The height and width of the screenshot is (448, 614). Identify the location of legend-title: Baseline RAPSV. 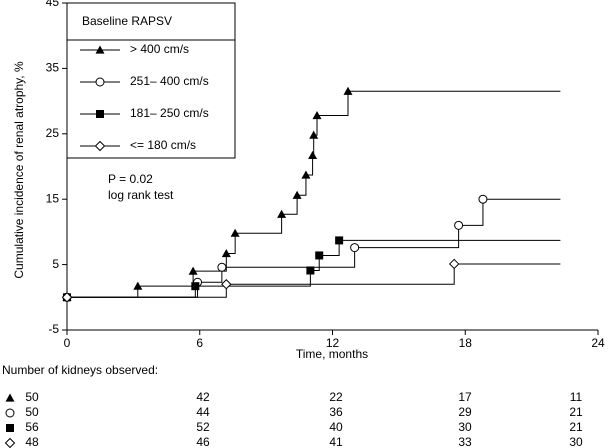
(127, 21).